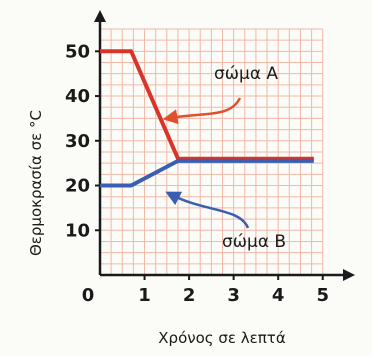 This screenshot has width=372, height=356. What do you see at coordinates (77, 96) in the screenshot?
I see `y-tick-label: 40` at bounding box center [77, 96].